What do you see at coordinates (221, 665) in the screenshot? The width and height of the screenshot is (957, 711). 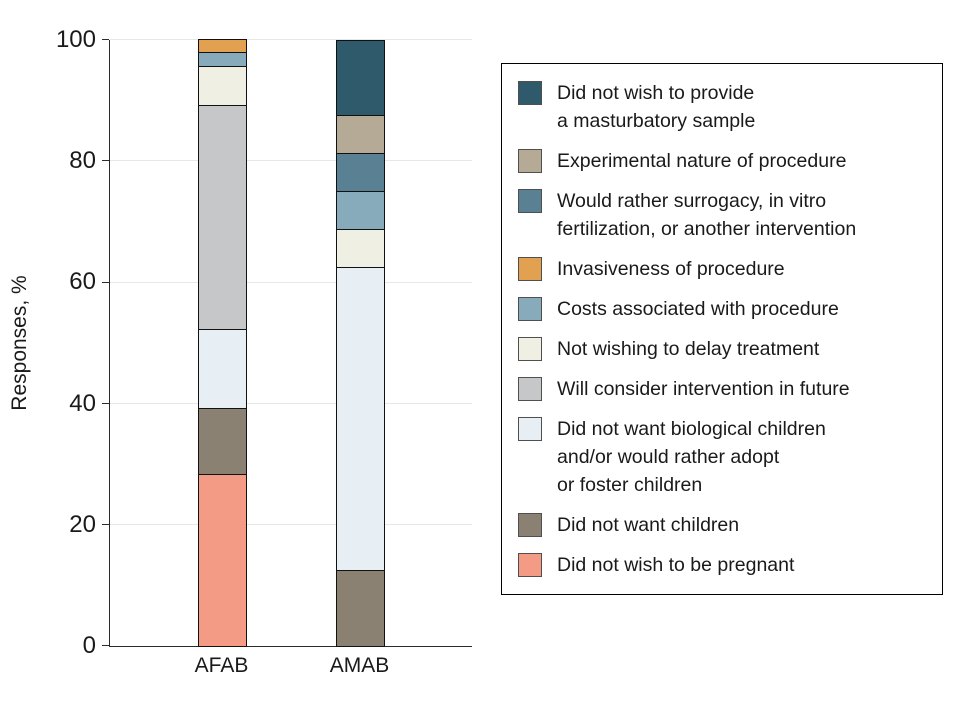 I see `x-label-afab: AFAB` at bounding box center [221, 665].